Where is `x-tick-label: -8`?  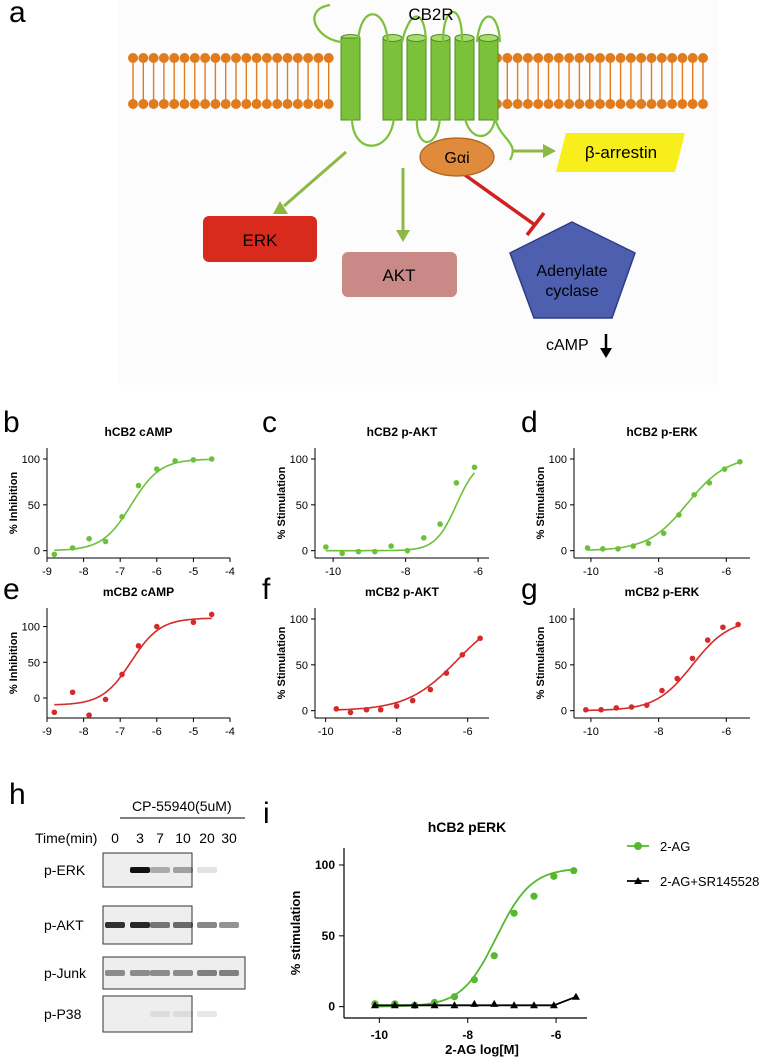 x-tick-label: -8 is located at coordinates (467, 1035).